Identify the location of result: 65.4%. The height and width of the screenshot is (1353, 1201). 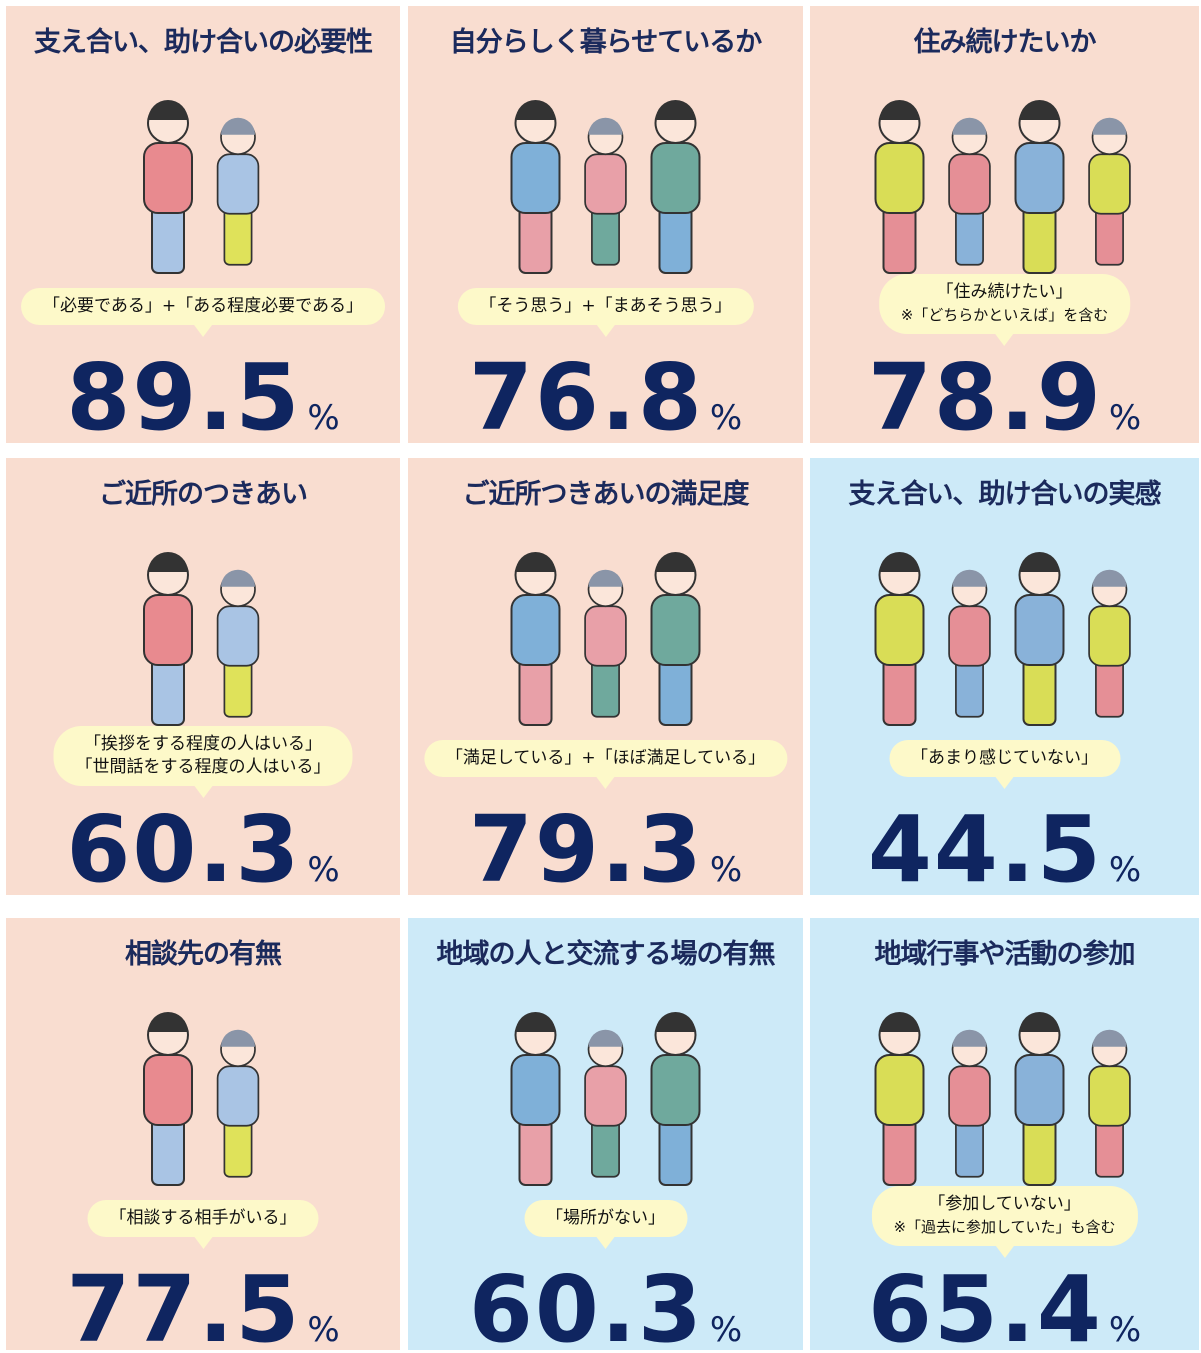
(1004, 1303).